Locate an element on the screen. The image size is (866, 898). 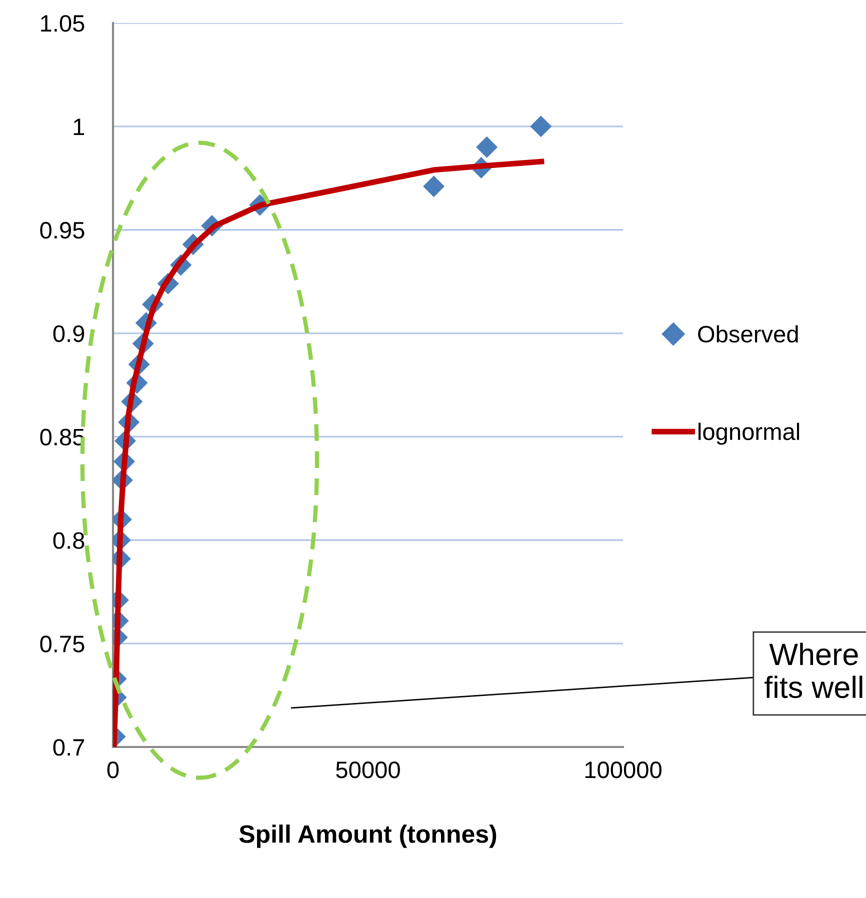
y-tick-label: 0.8 is located at coordinates (68, 540).